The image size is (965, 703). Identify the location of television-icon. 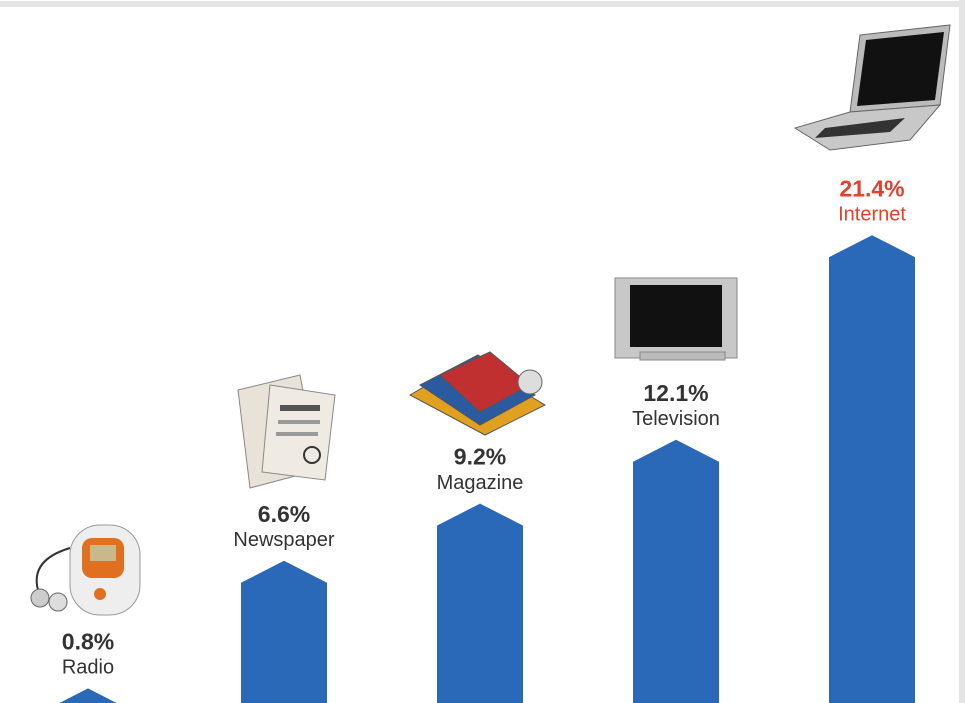
(676, 319).